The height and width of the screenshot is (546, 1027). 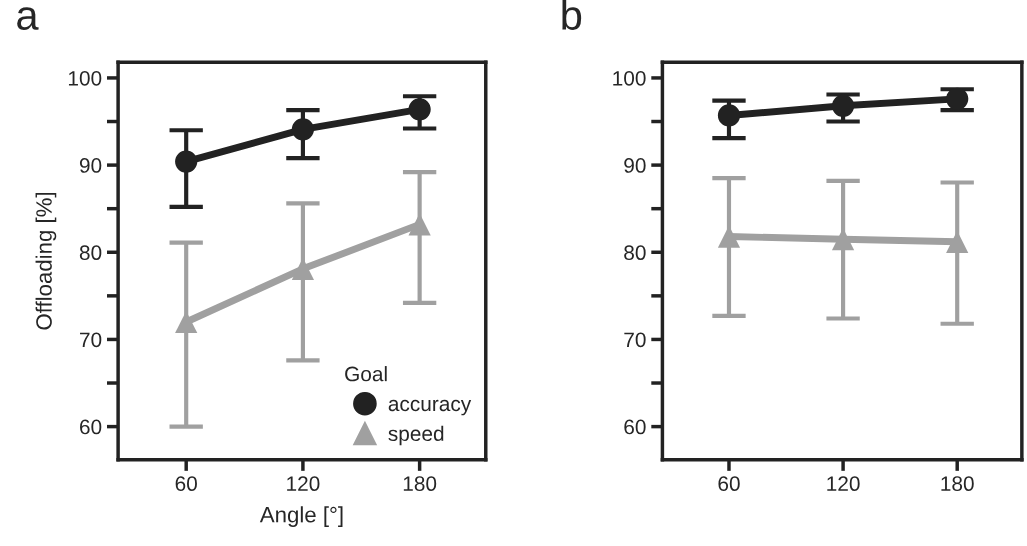 I want to click on legend-title: Goal, so click(x=366, y=374).